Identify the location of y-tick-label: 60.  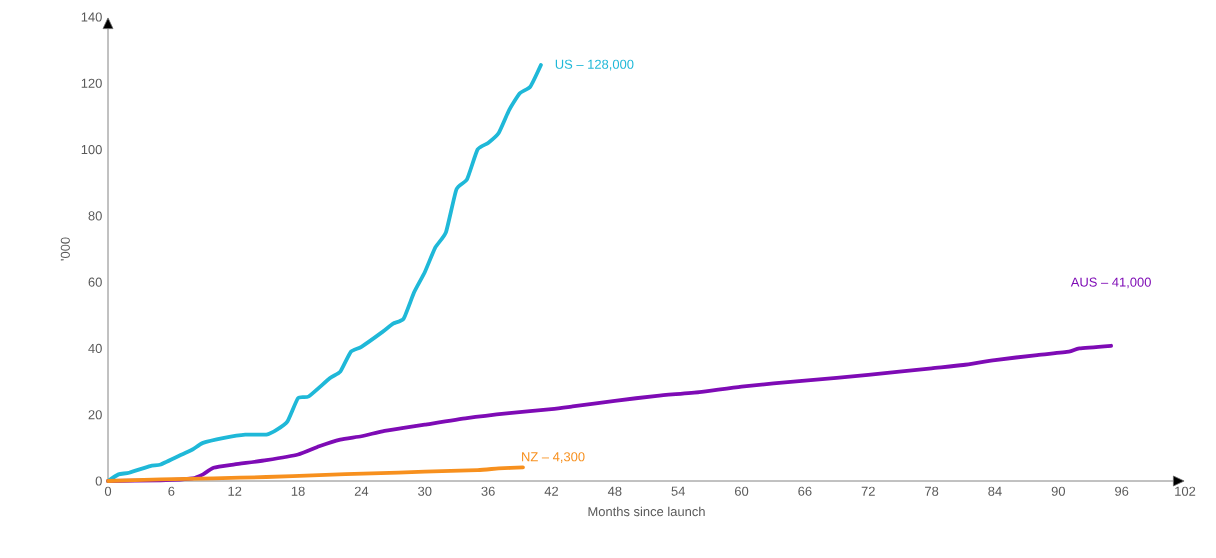
(95, 282).